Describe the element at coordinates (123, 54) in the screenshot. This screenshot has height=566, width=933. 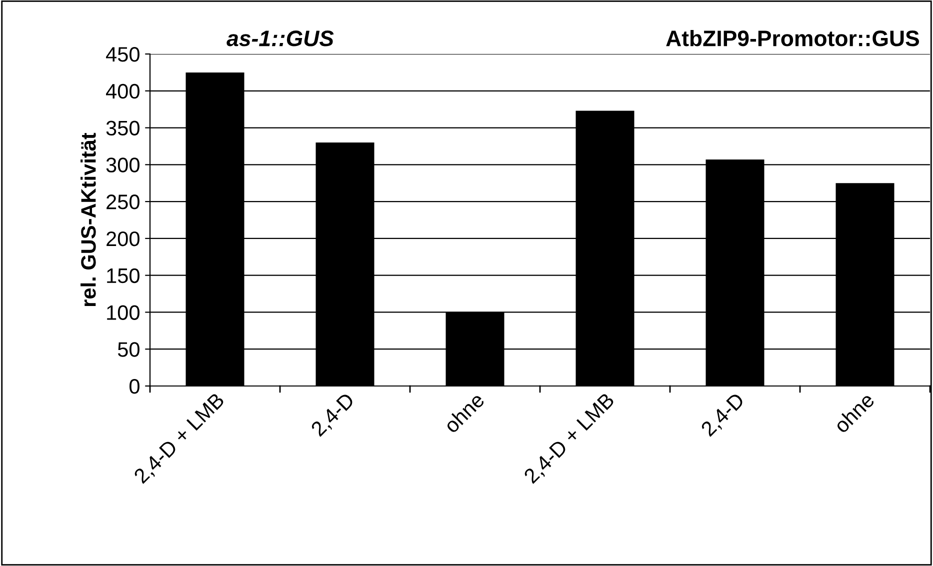
I see `y-tick-label: 450` at that location.